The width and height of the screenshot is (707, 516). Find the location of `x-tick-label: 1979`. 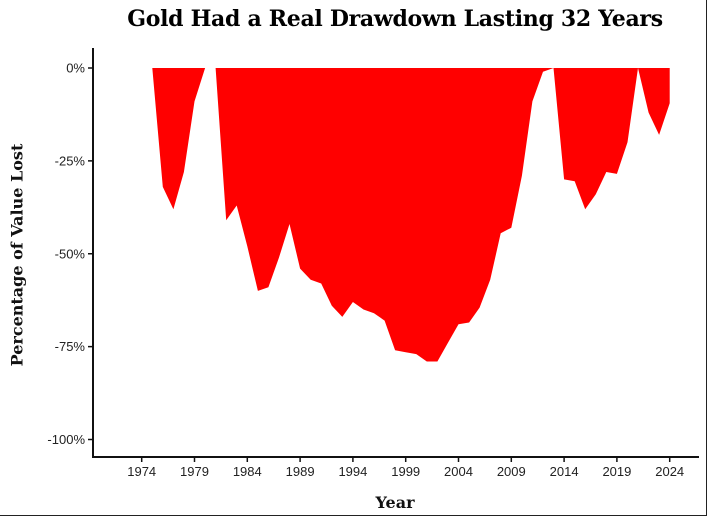

x-tick-label: 1979 is located at coordinates (194, 471).